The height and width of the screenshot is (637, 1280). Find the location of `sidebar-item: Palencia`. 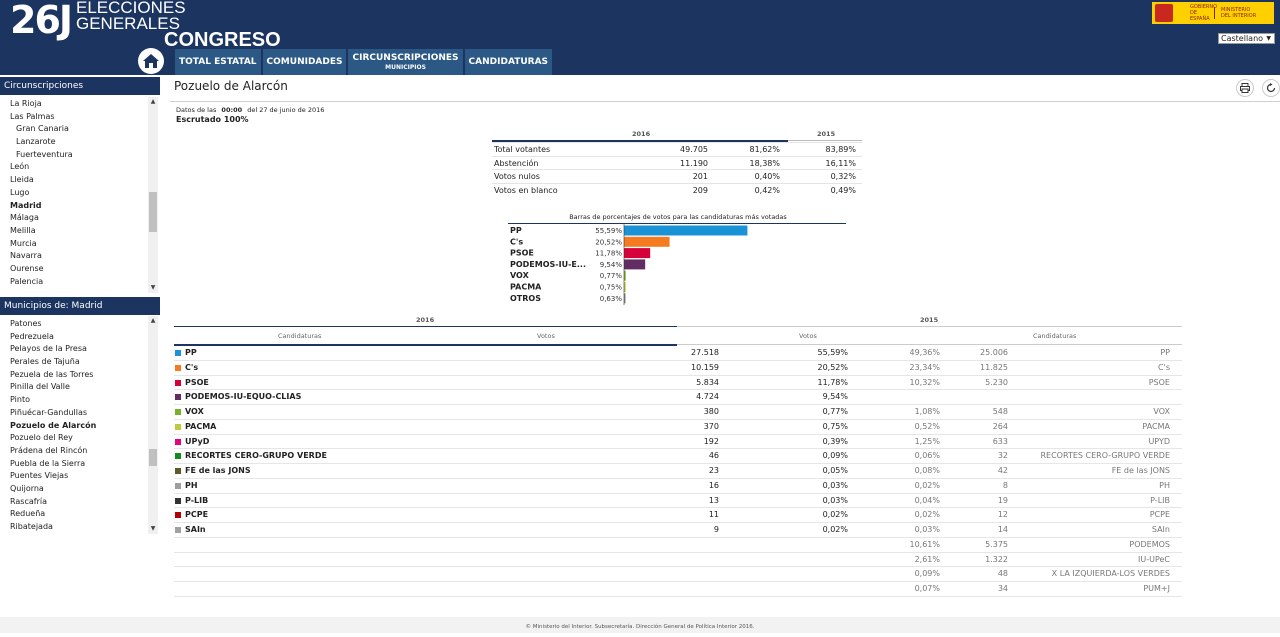

sidebar-item: Palencia is located at coordinates (27, 281).